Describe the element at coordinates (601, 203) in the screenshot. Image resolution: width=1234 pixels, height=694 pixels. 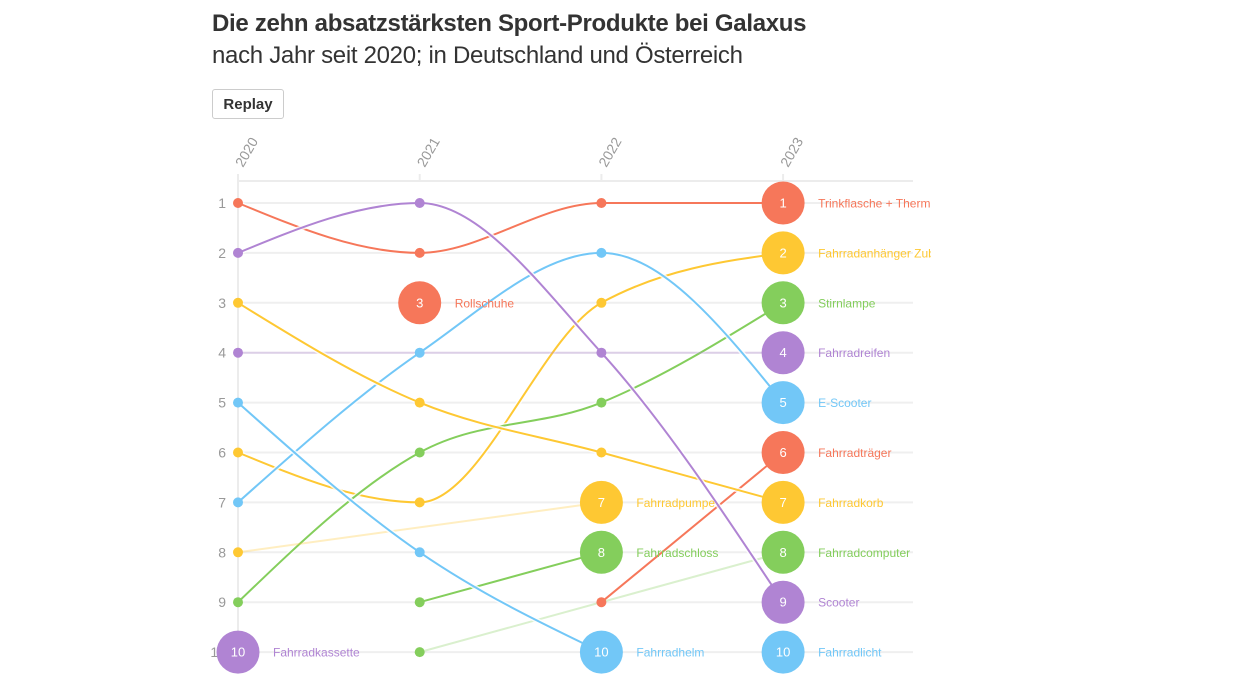
I see `point-trinkflasche-thermo-2022` at that location.